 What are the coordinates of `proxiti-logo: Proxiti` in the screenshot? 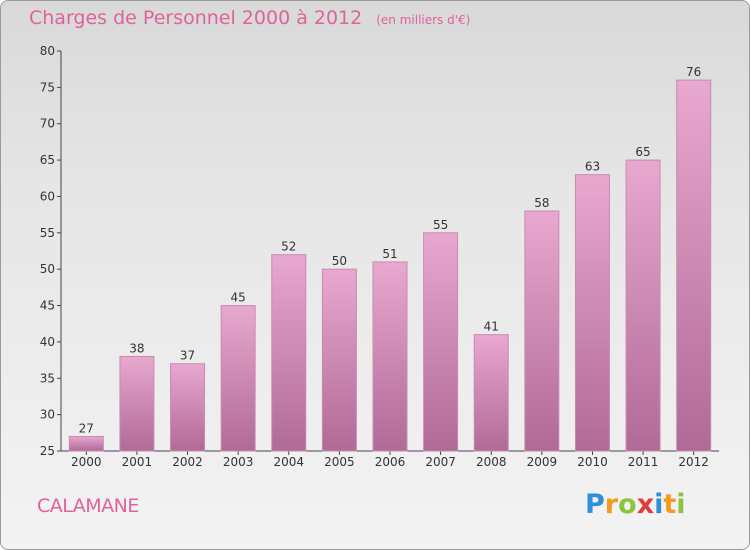 It's located at (635, 504).